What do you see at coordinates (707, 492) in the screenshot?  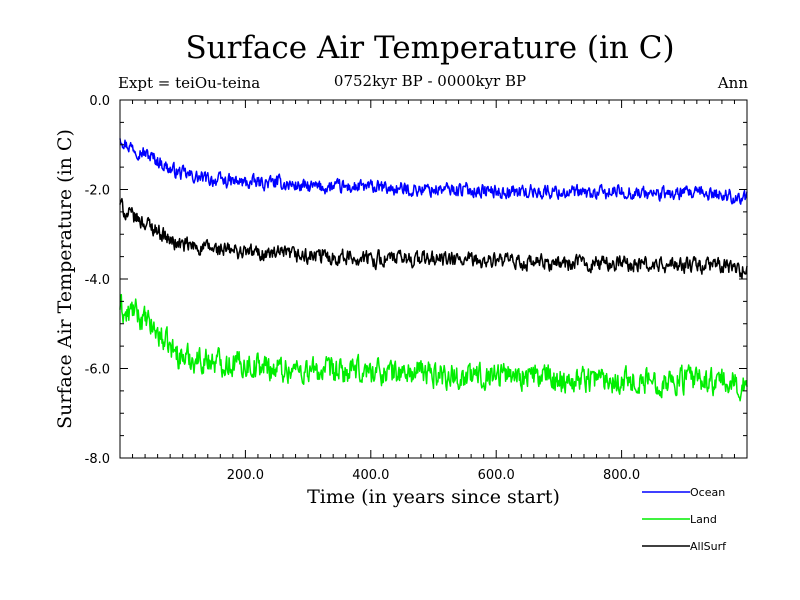 I see `legend-label-ocean: Ocean` at bounding box center [707, 492].